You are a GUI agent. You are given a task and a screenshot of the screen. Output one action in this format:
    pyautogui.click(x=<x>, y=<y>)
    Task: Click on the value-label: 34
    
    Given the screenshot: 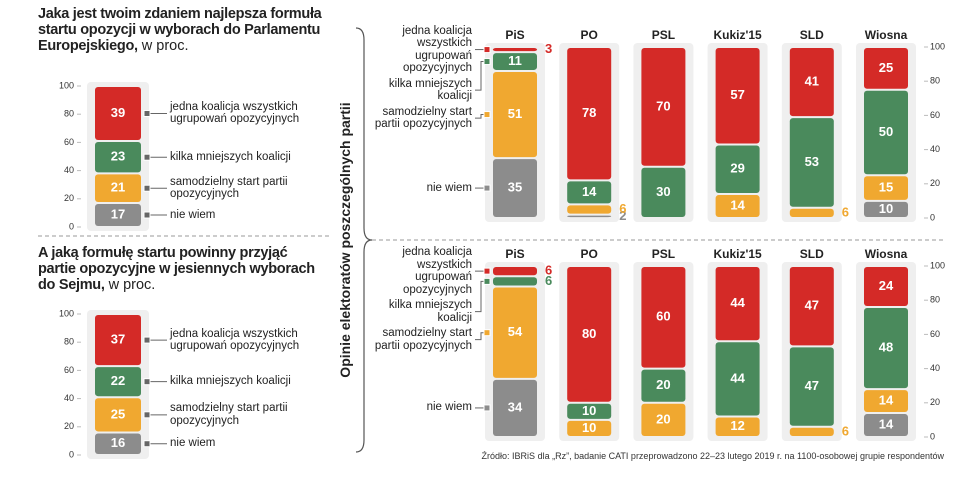 What is the action you would take?
    pyautogui.click(x=515, y=406)
    